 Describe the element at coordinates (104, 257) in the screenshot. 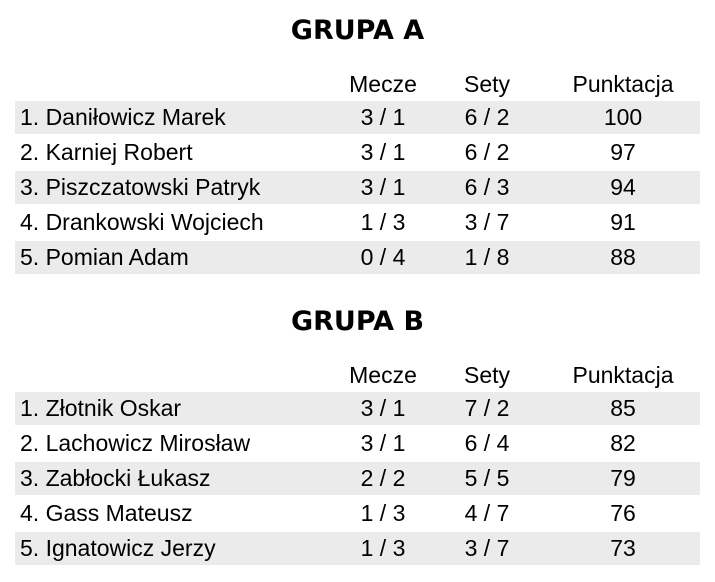

I see `player-name: 5. Pomian Adam` at that location.